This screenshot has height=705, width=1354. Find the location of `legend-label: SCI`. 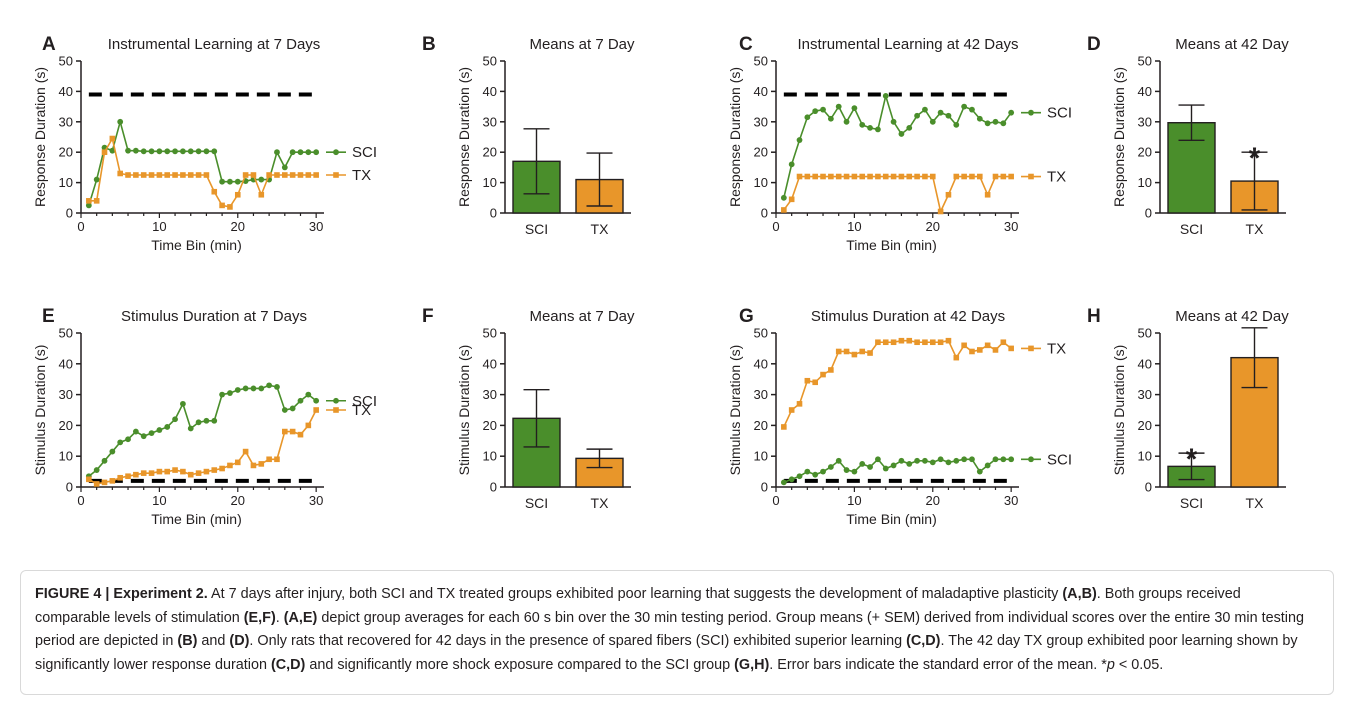

legend-label: SCI is located at coordinates (1059, 459).